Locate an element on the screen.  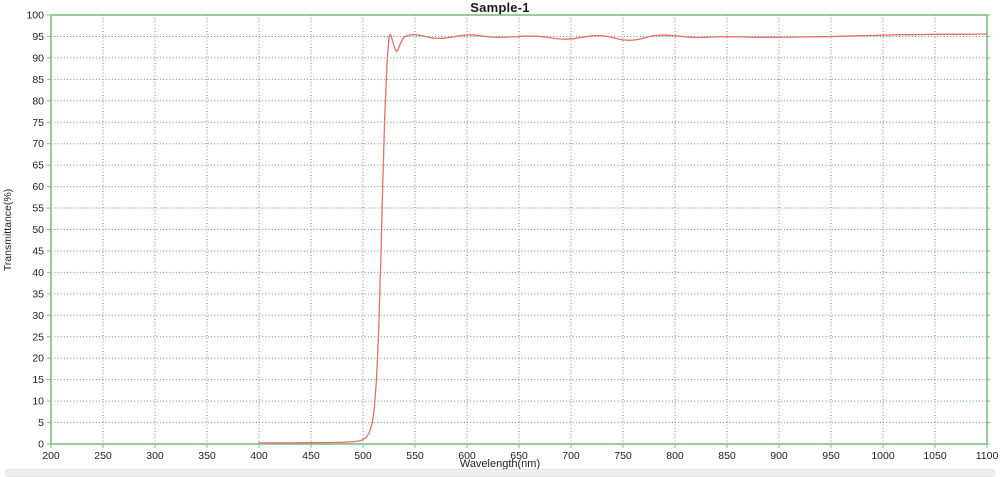
svg-text: 200 is located at coordinates (51, 456).